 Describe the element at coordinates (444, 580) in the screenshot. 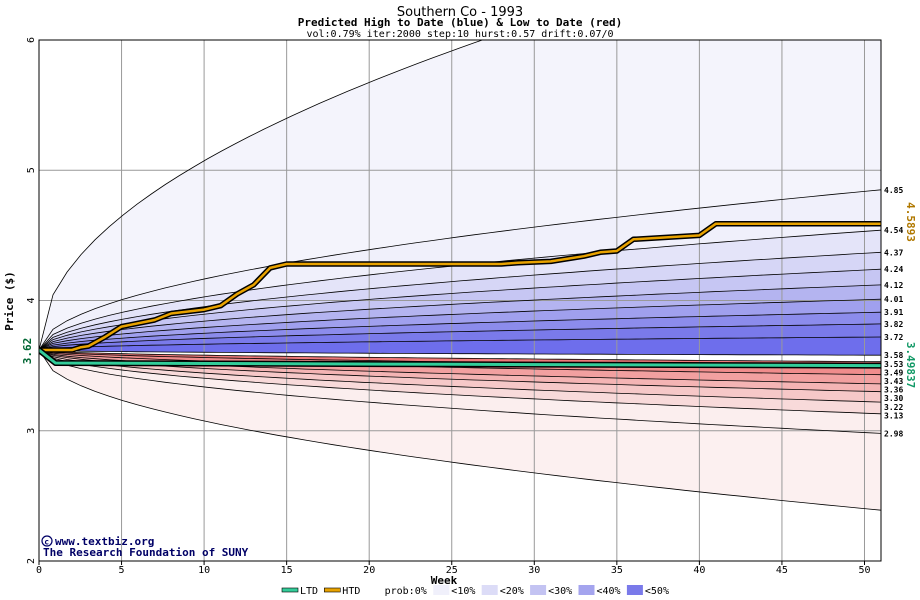

I see `x-axis-label: Week` at that location.